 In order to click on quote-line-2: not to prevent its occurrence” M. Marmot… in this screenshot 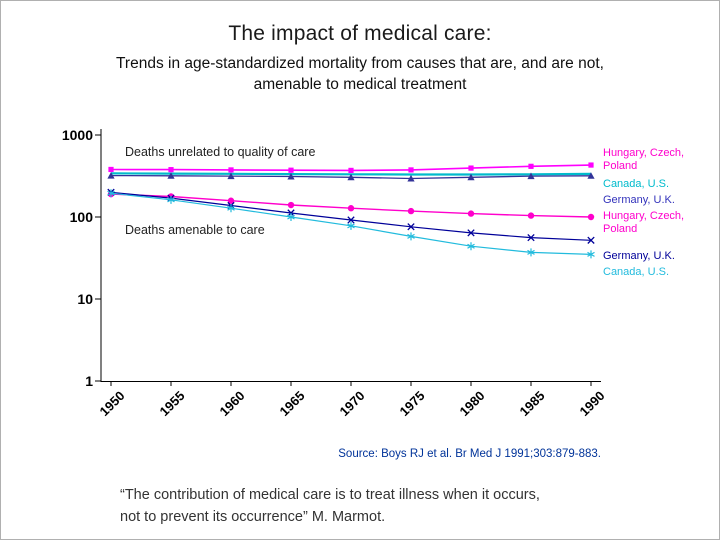, I will do `click(253, 517)`.